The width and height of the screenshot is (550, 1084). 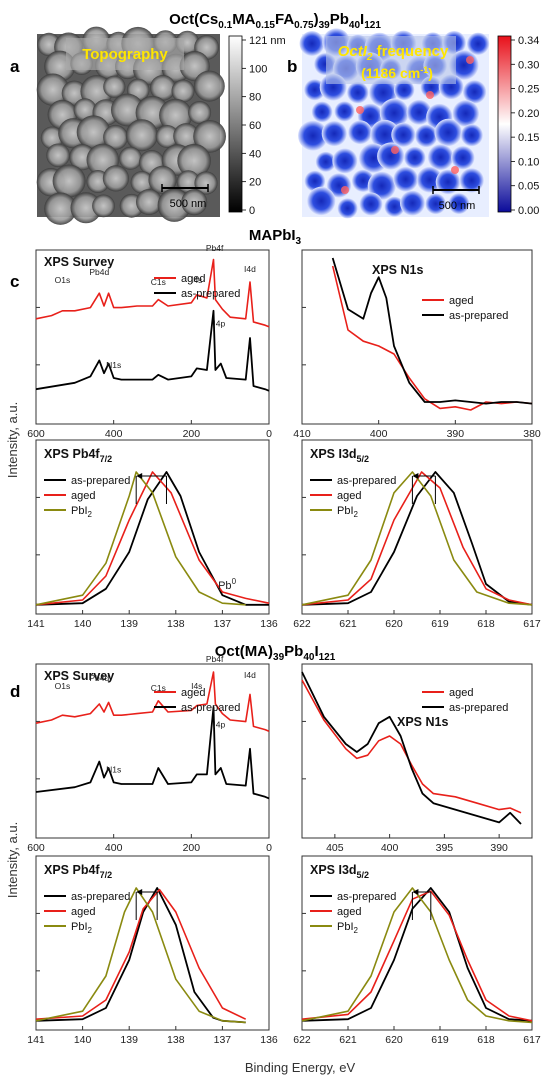 What do you see at coordinates (79, 676) in the screenshot?
I see `chart-title: XPS Survey` at bounding box center [79, 676].